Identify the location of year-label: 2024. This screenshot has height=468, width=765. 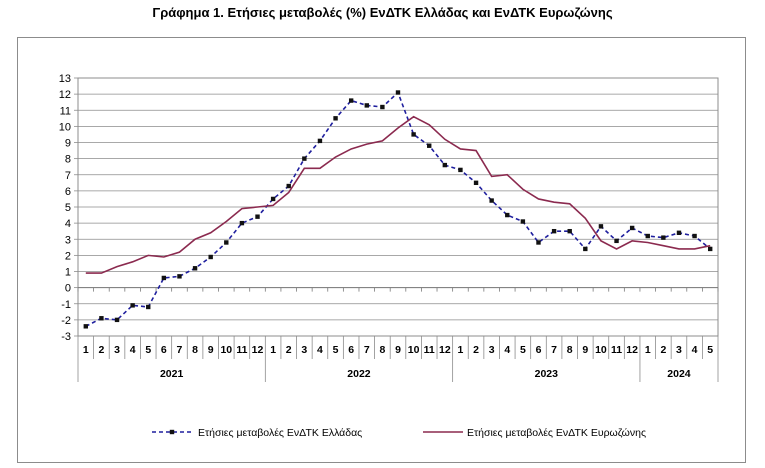
(679, 374).